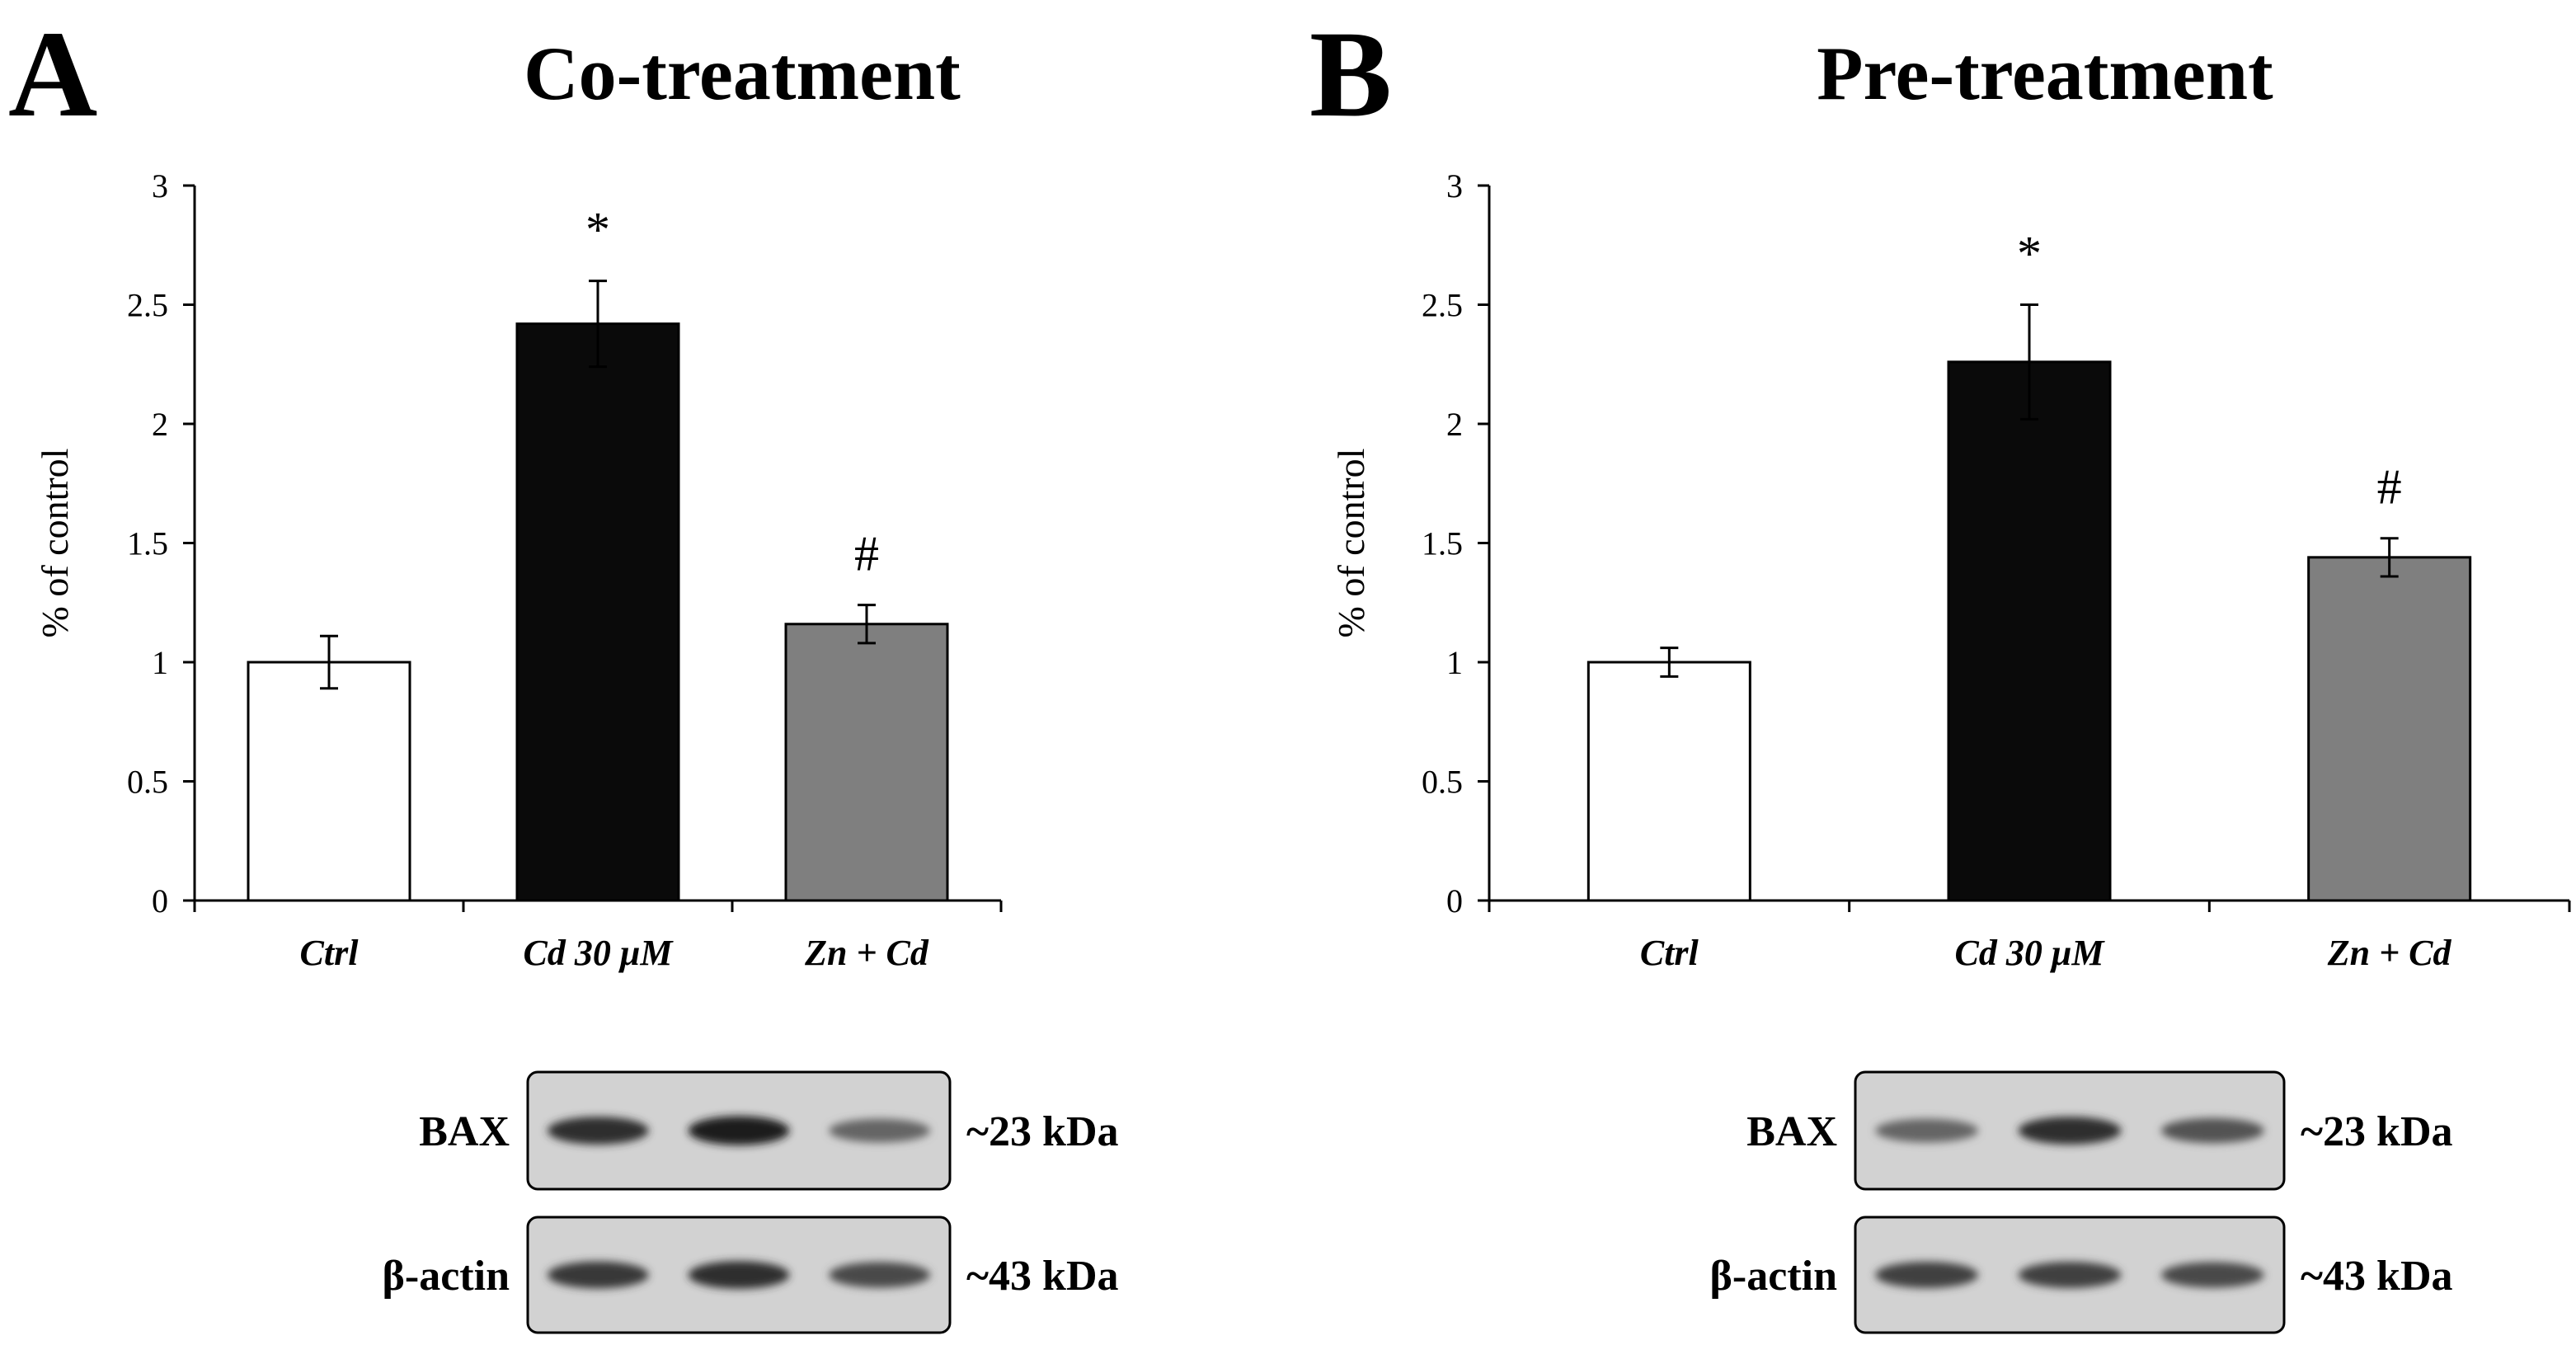  What do you see at coordinates (2081, 1202) in the screenshot?
I see `panel-b-western-blot: BAX ~23 kDa β-actin ~43 kDa` at bounding box center [2081, 1202].